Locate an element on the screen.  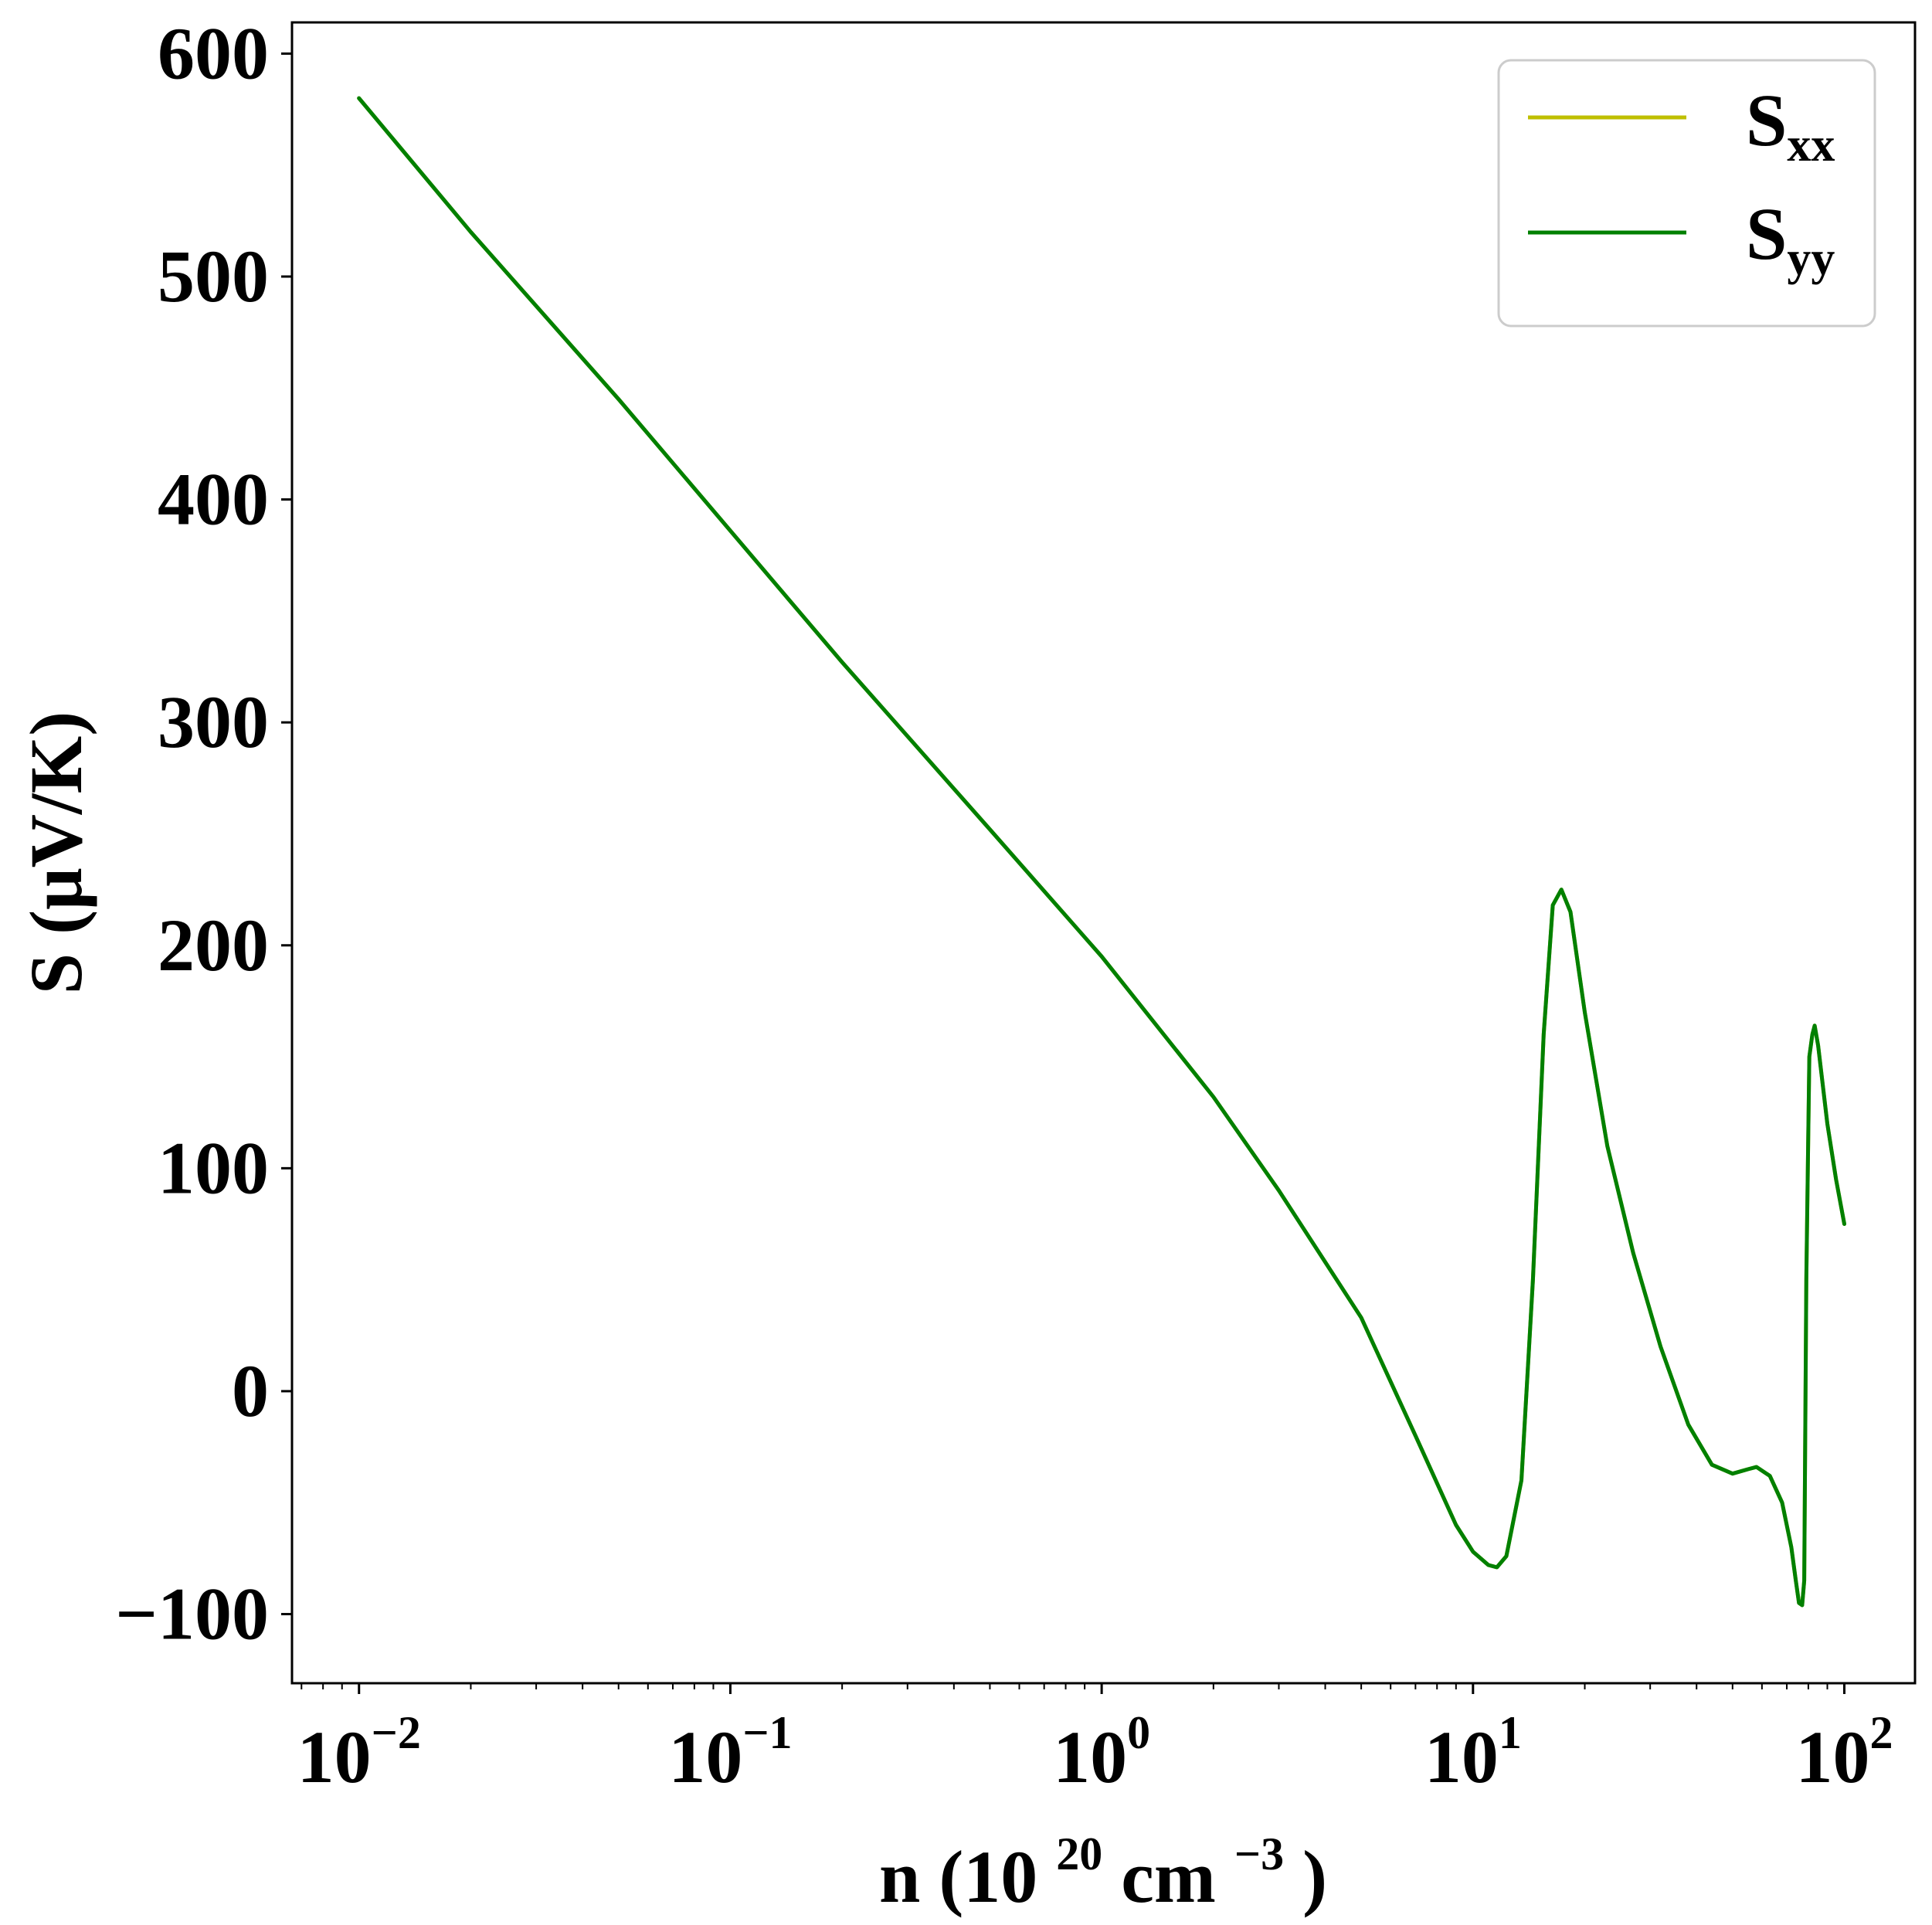
y-tick-label: 500 is located at coordinates (214, 276).